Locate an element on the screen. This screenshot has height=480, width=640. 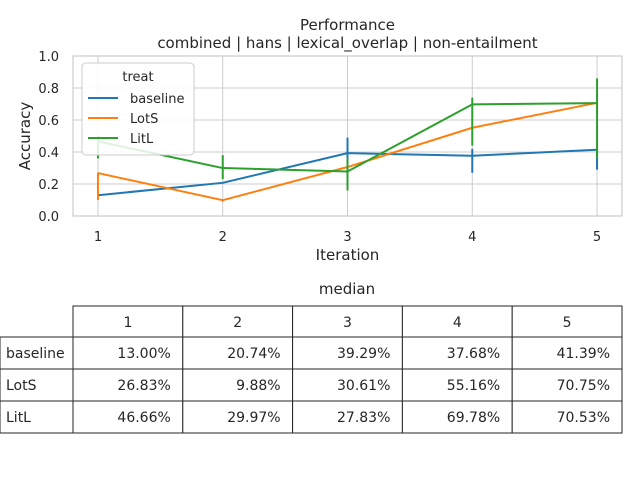
y-tick-label: 0.8 is located at coordinates (48, 89).